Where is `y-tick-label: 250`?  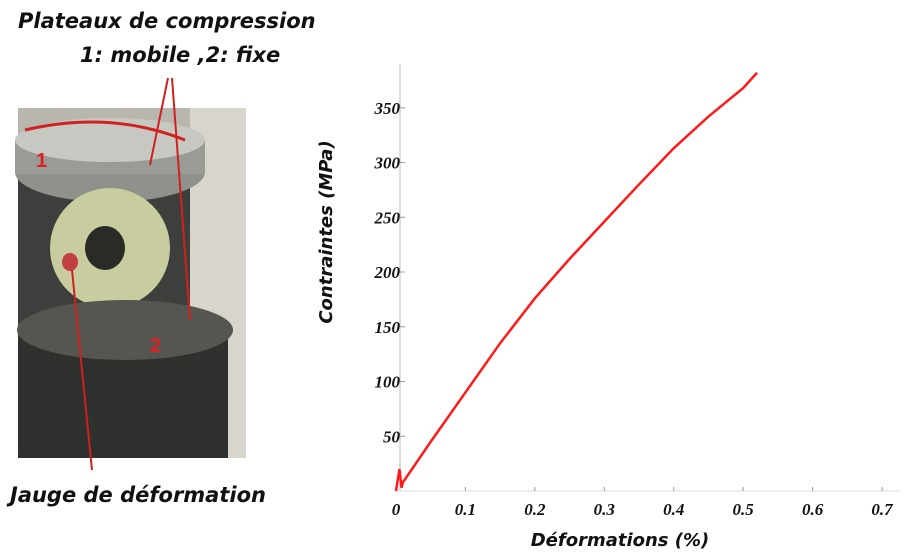
y-tick-label: 250 is located at coordinates (387, 217).